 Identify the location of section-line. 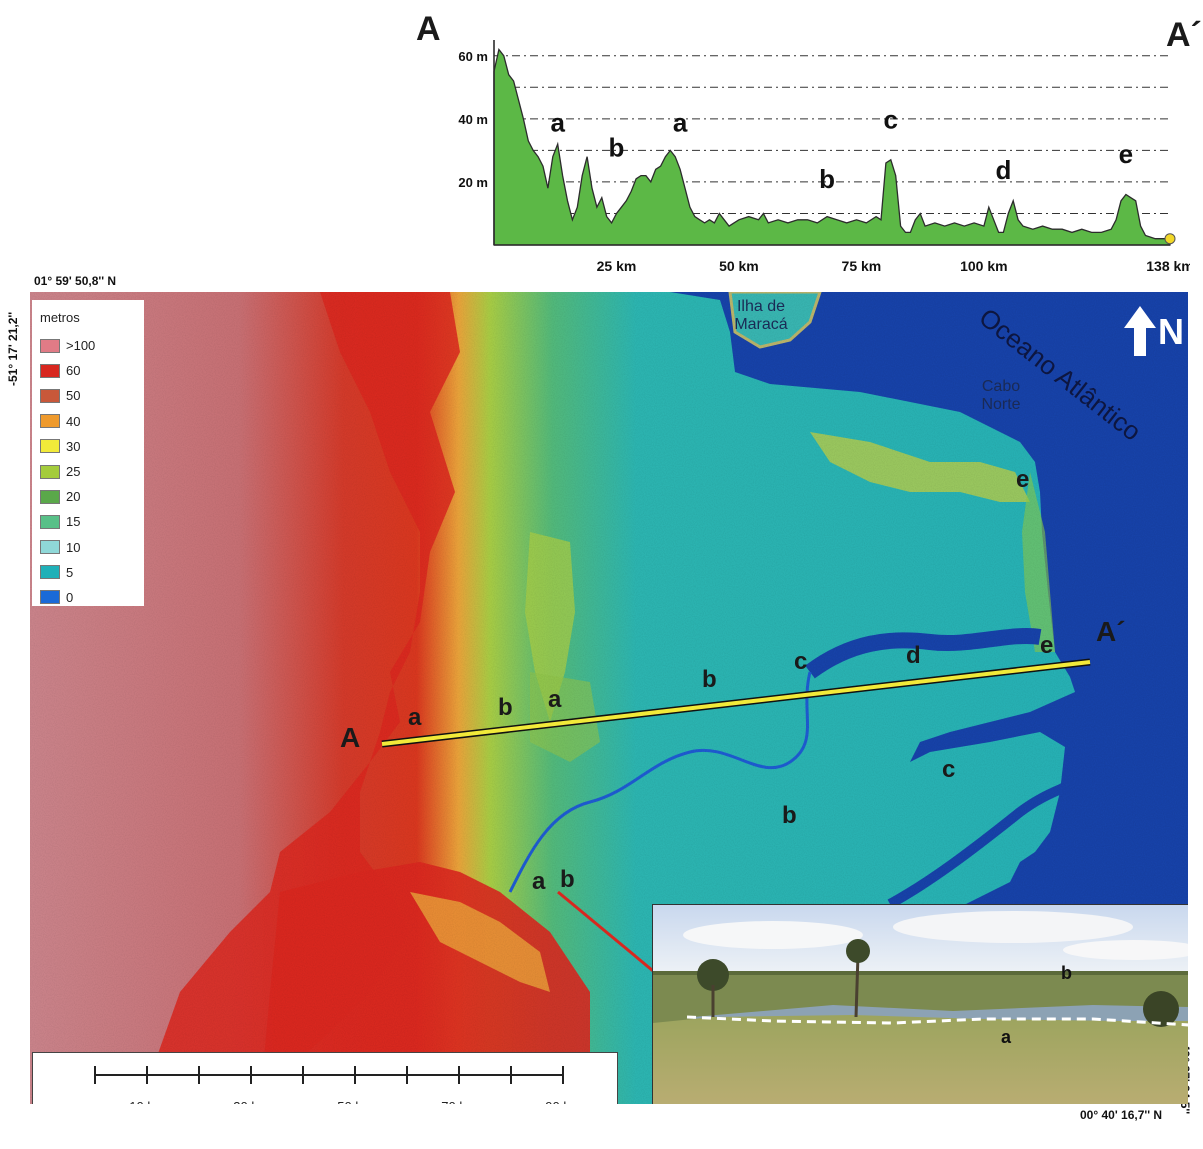
(736, 703).